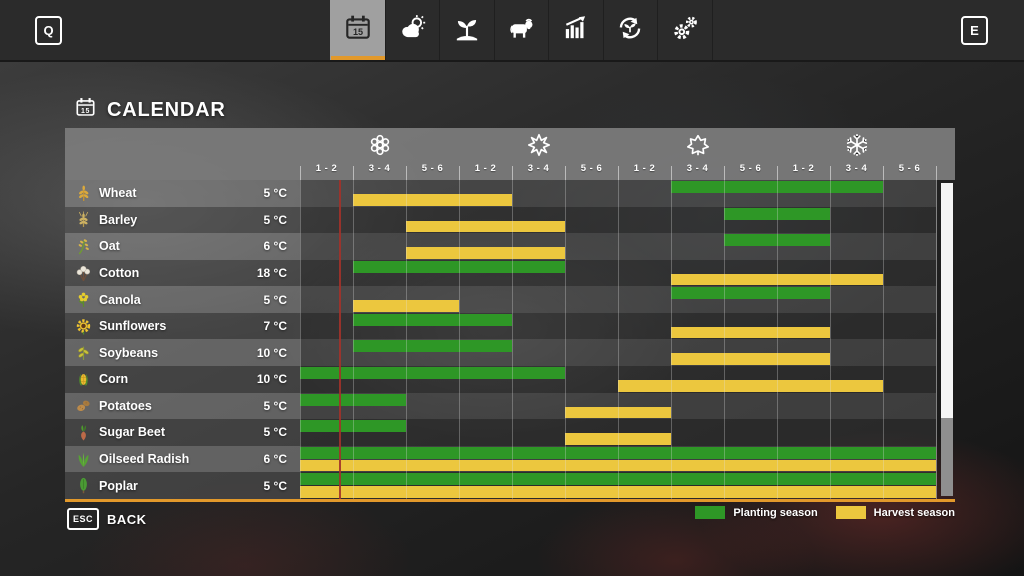 Image resolution: width=1024 pixels, height=576 pixels. What do you see at coordinates (166, 110) in the screenshot?
I see `page-title-text: CALENDAR` at bounding box center [166, 110].